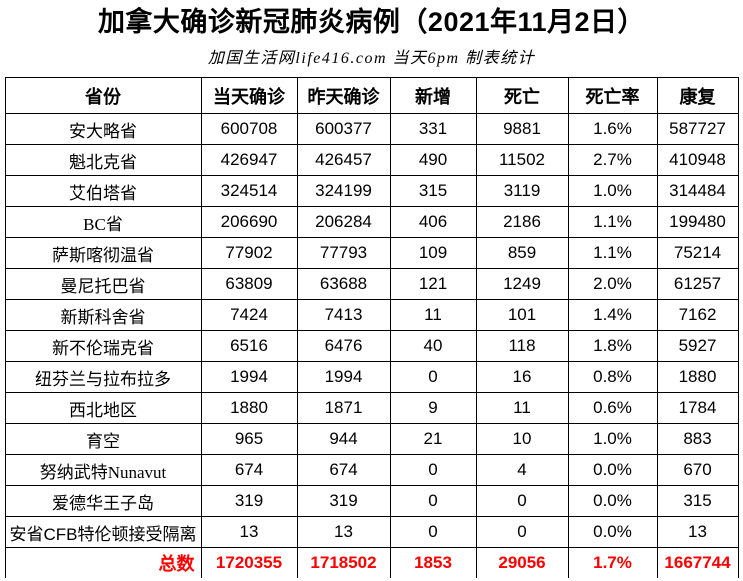  I want to click on today-confirmed-cell: 7424, so click(249, 315).